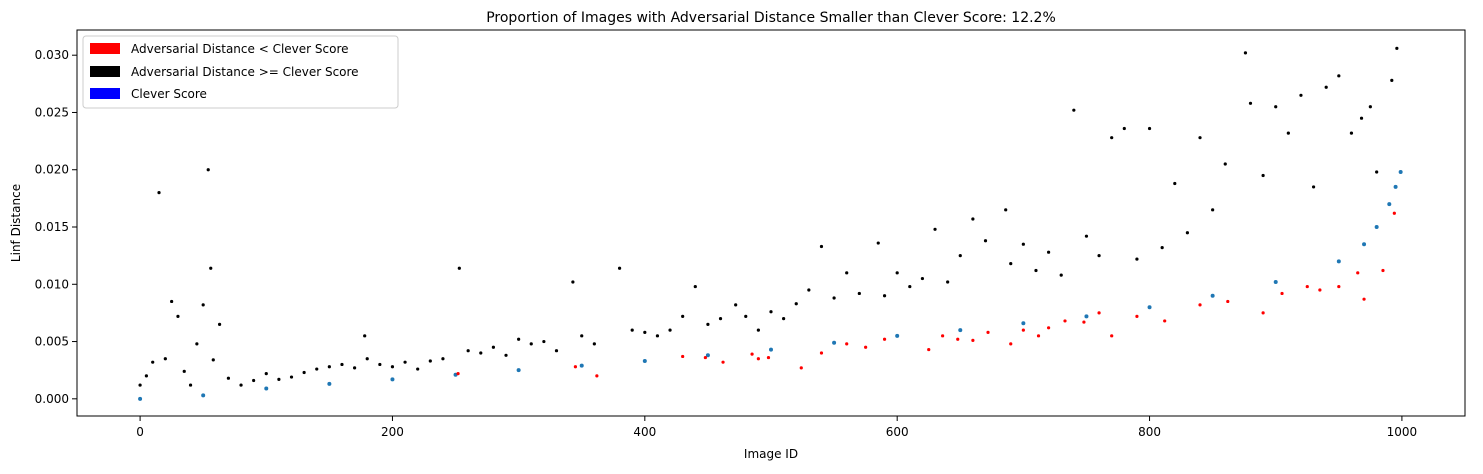 The width and height of the screenshot is (1483, 474). I want to click on legend-swatch-black, so click(105, 71).